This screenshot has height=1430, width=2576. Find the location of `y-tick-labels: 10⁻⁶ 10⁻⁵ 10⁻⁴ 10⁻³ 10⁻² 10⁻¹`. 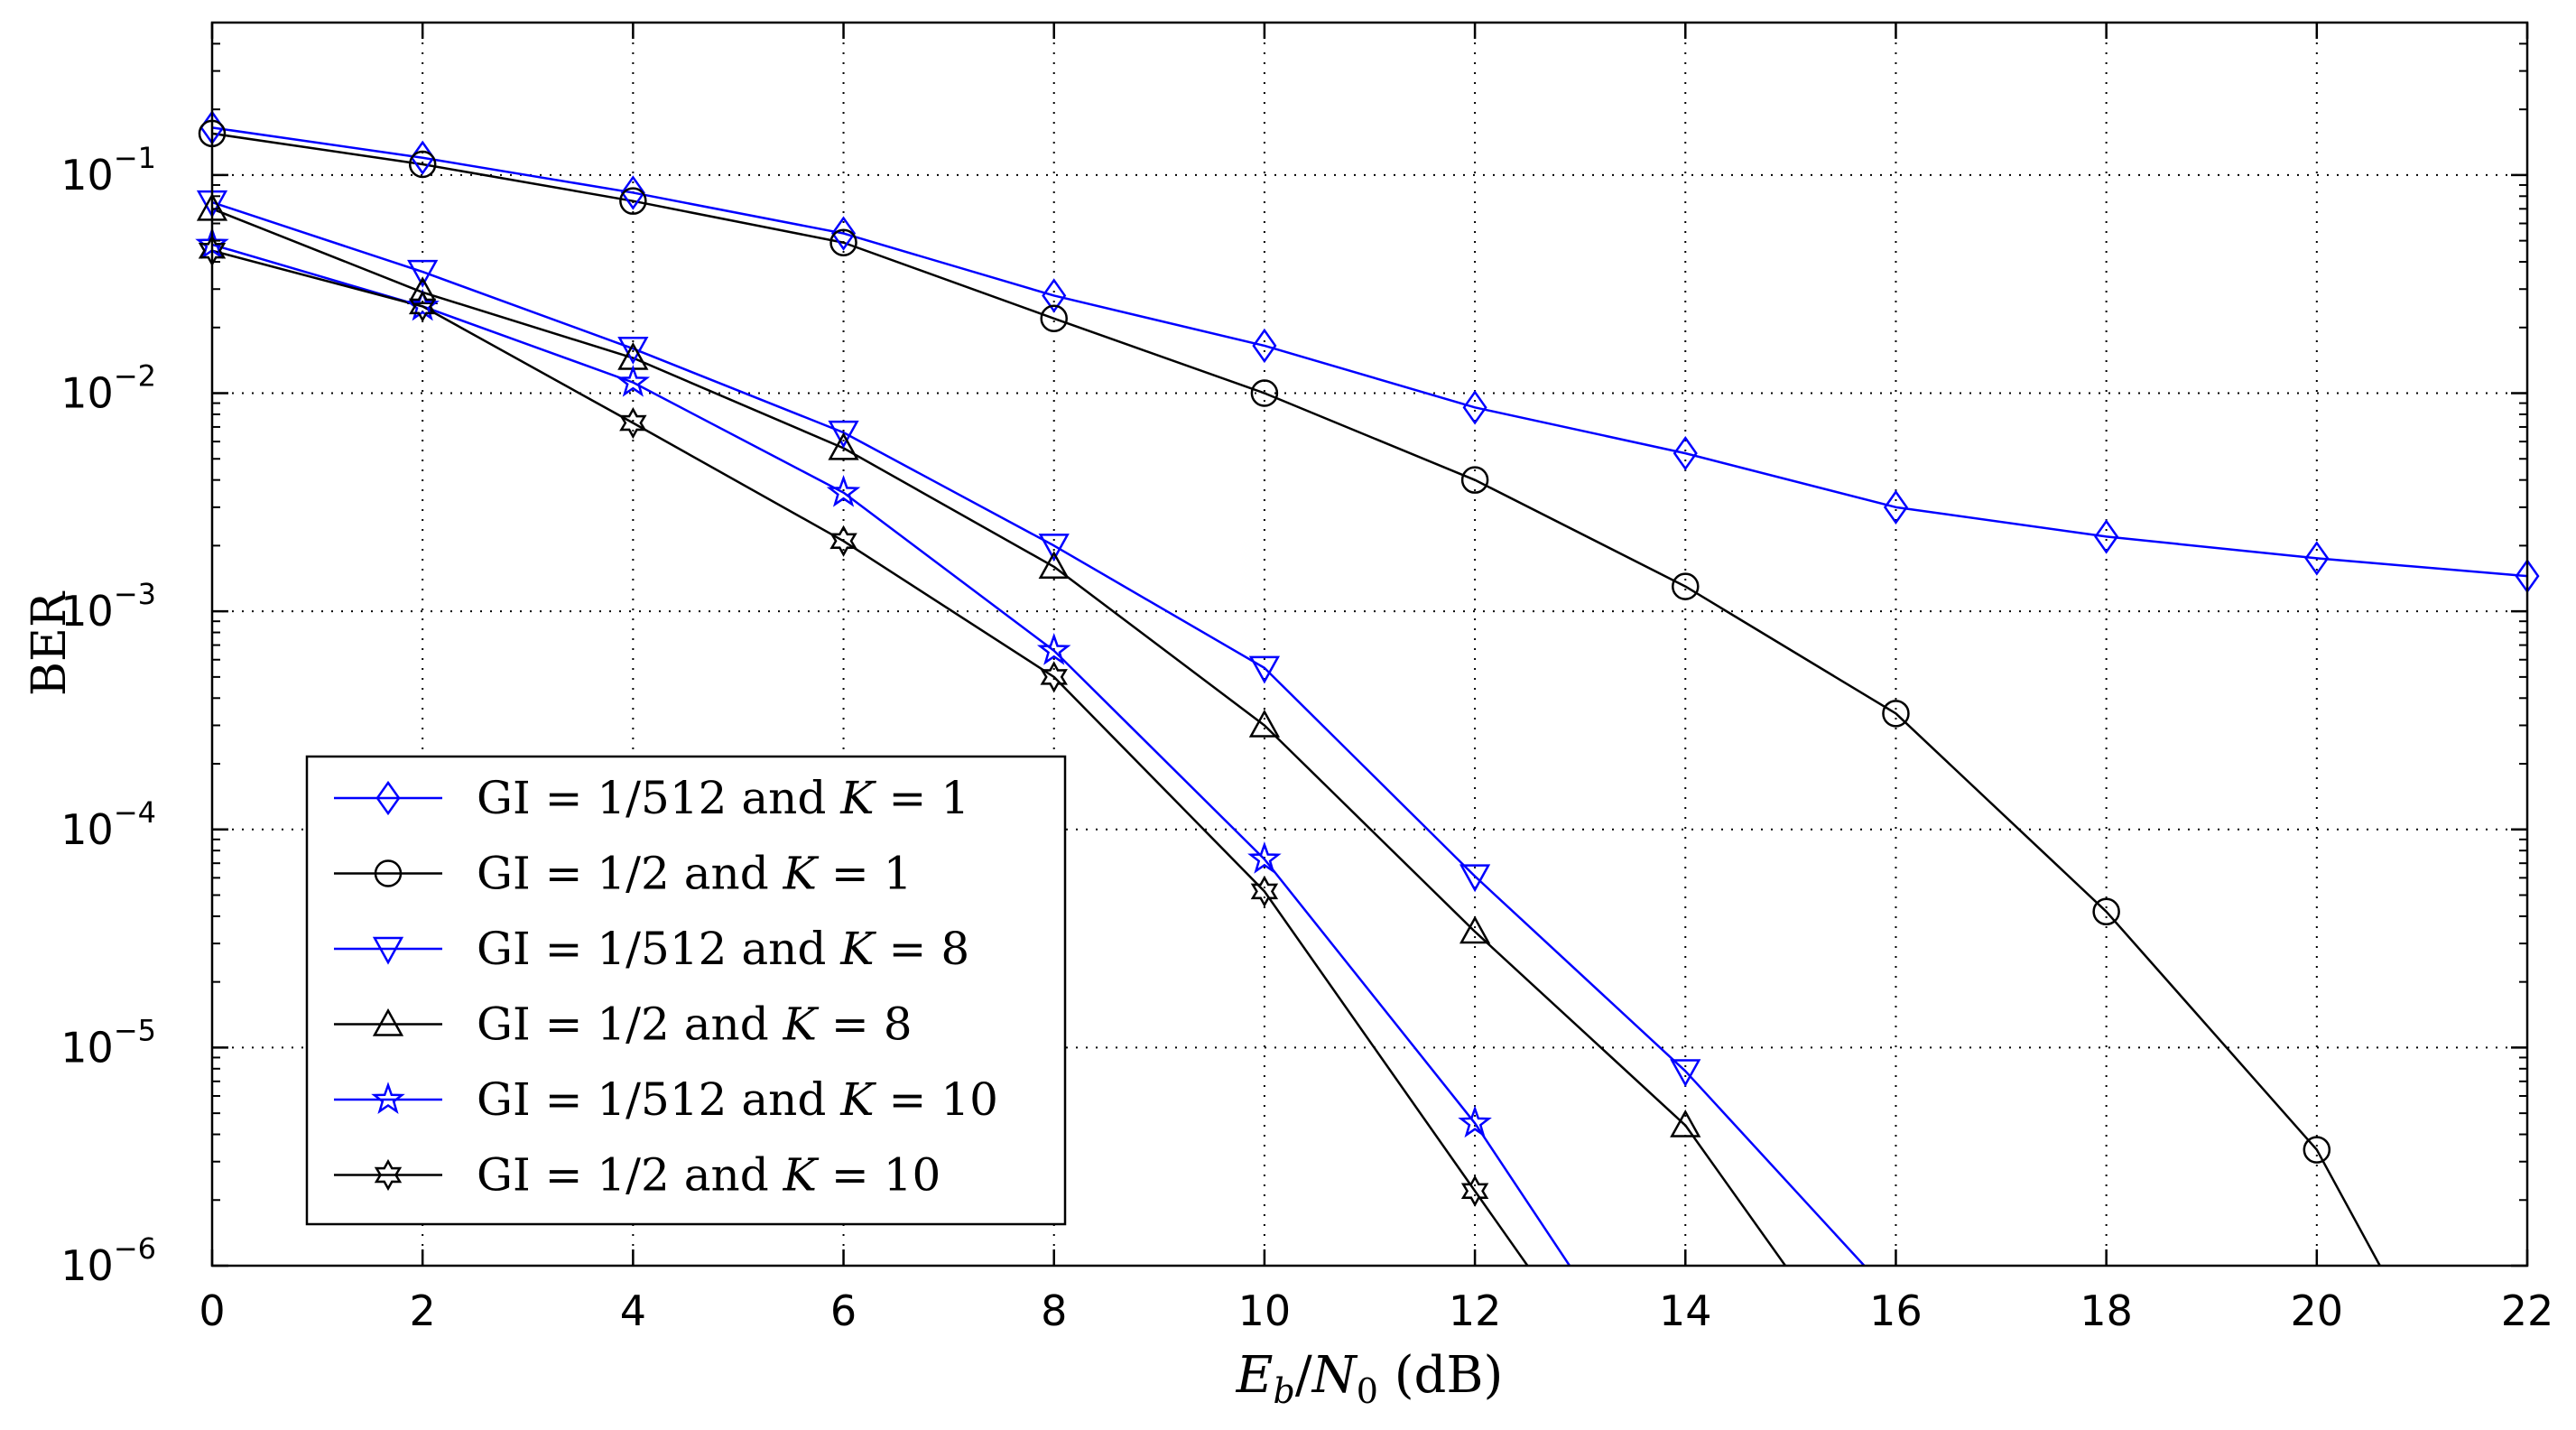

y-tick-labels: 10⁻⁶ 10⁻⁵ 10⁻⁴ 10⁻³ 10⁻² 10⁻¹ is located at coordinates (108, 715).